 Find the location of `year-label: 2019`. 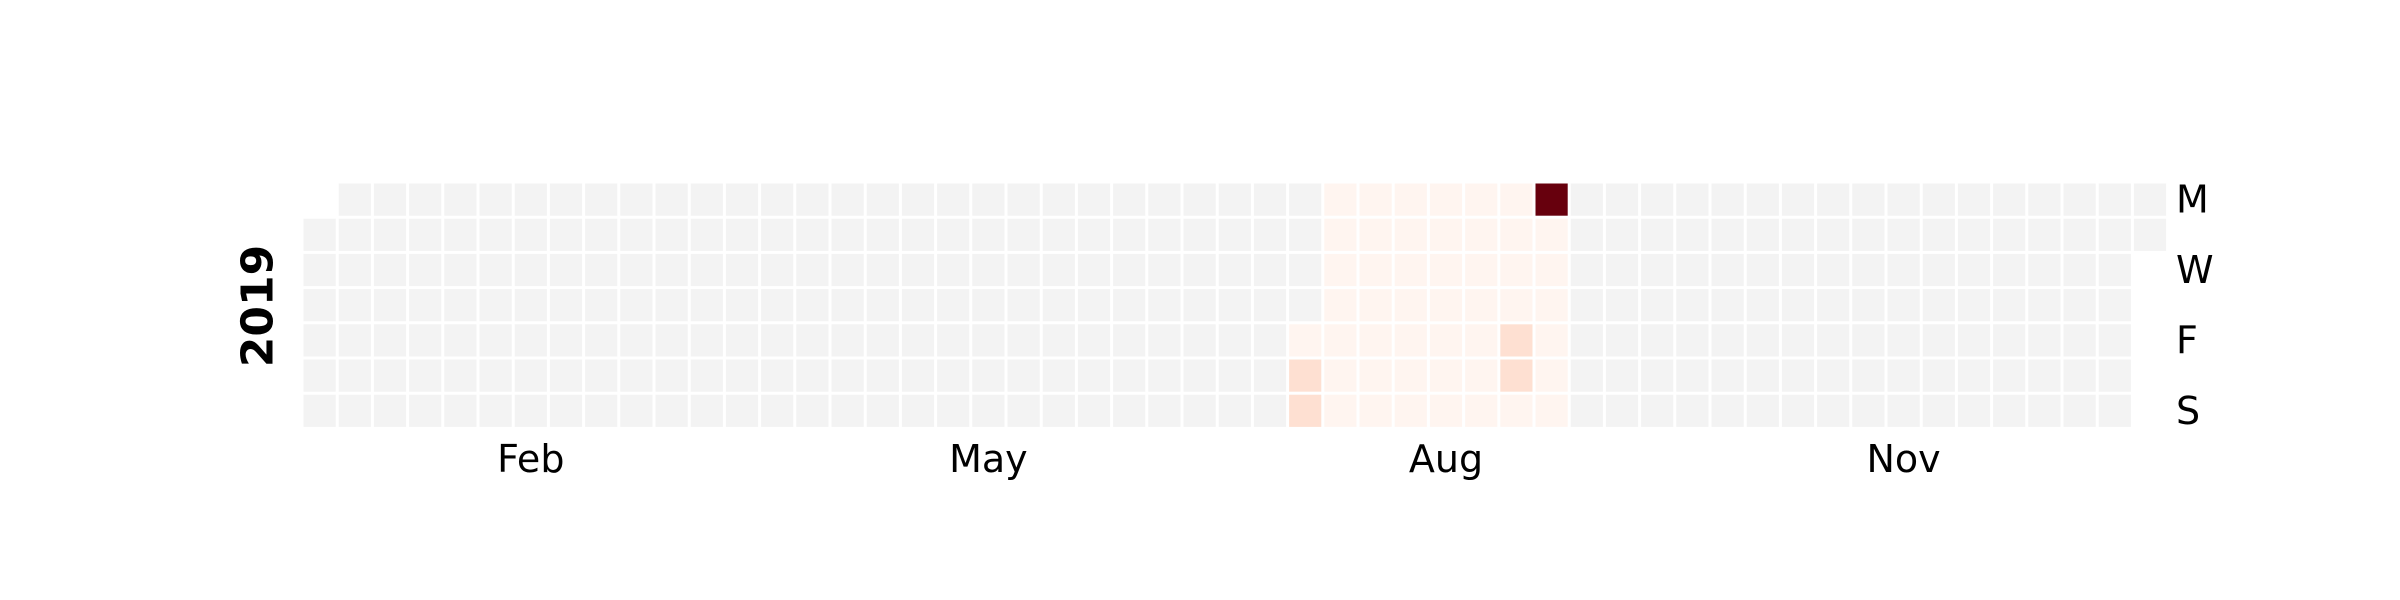

year-label: 2019 is located at coordinates (258, 306).